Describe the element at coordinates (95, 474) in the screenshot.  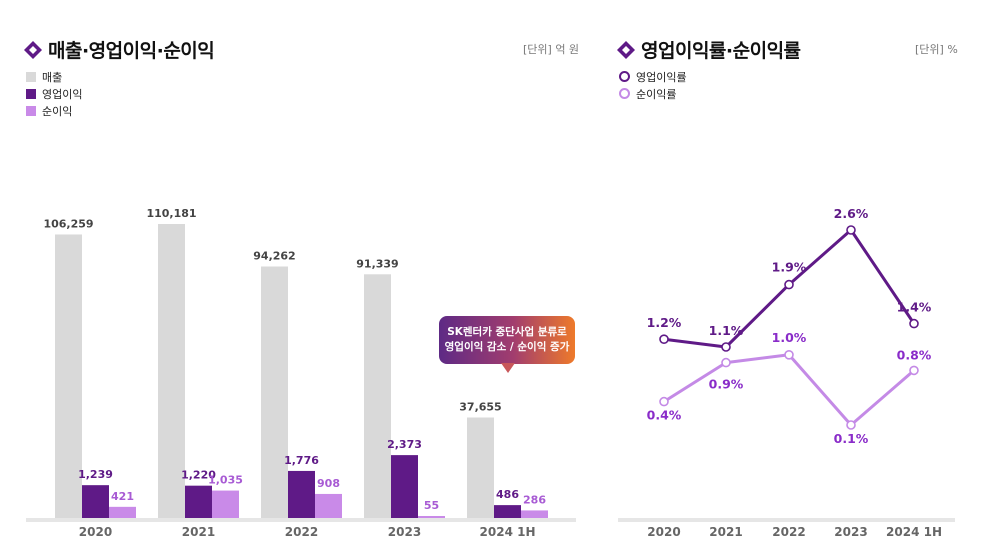
I see `data-label-operating-income: 1,239` at that location.